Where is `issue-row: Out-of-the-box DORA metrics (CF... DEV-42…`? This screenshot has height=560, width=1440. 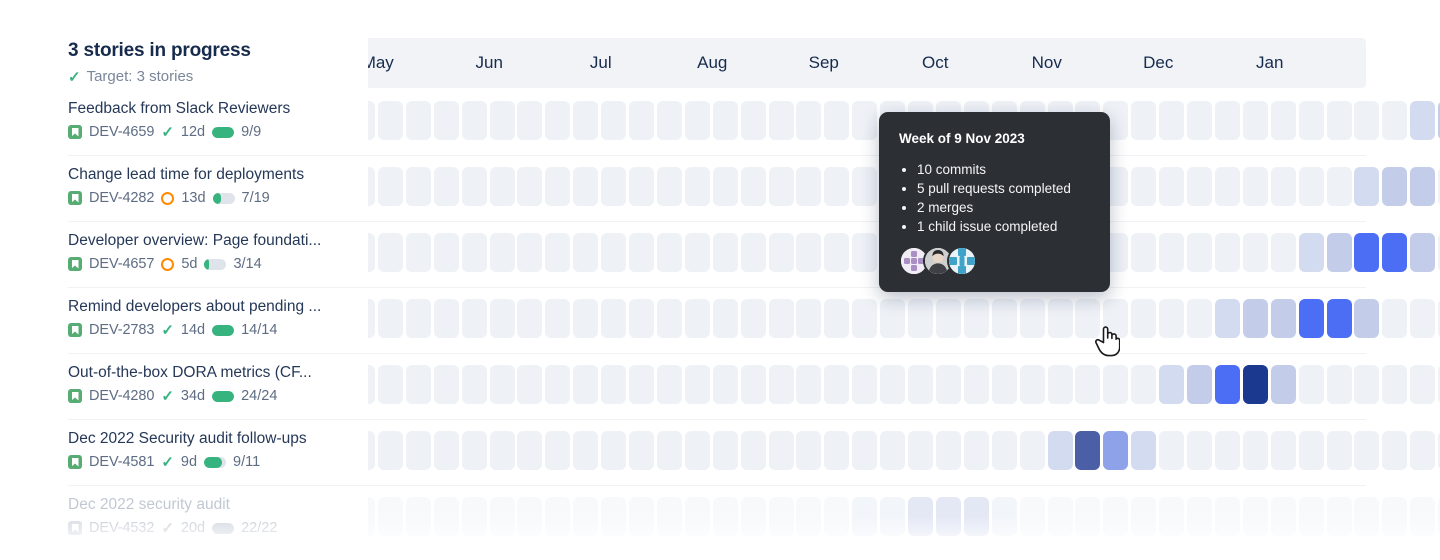
issue-row: Out-of-the-box DORA metrics (CF... DEV-42… is located at coordinates (720, 387).